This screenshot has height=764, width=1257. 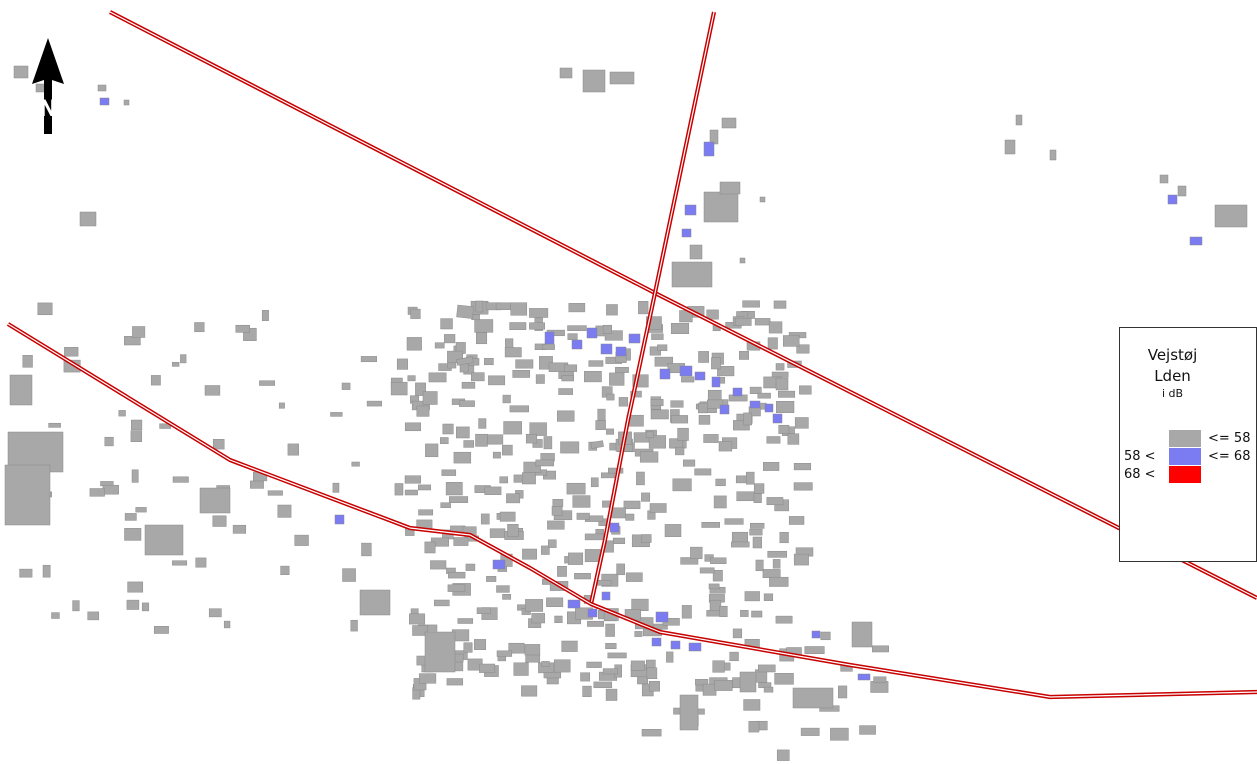 I want to click on legend: Vejstøj Lden i dB <= 58 58 < <= 68 68 <, so click(x=1188, y=444).